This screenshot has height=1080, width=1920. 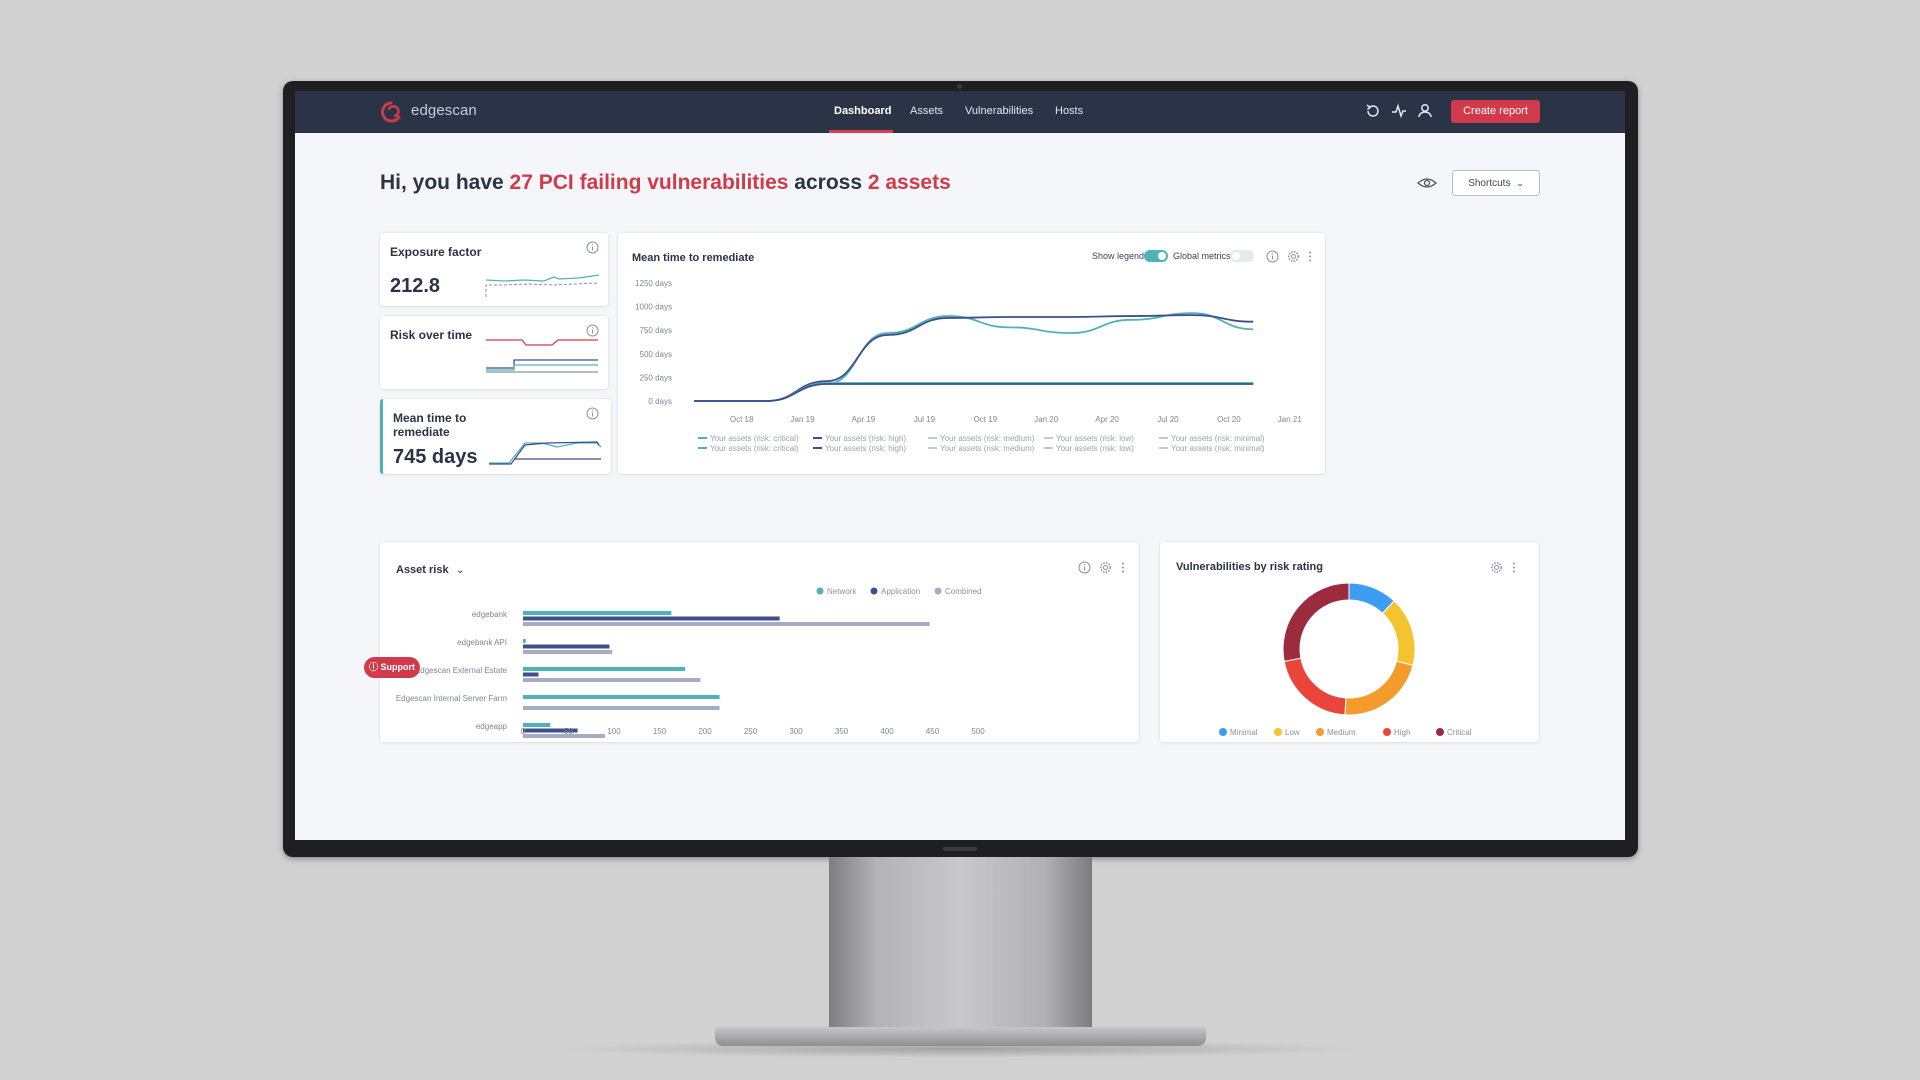 What do you see at coordinates (490, 614) in the screenshot?
I see `category-label: edgebank` at bounding box center [490, 614].